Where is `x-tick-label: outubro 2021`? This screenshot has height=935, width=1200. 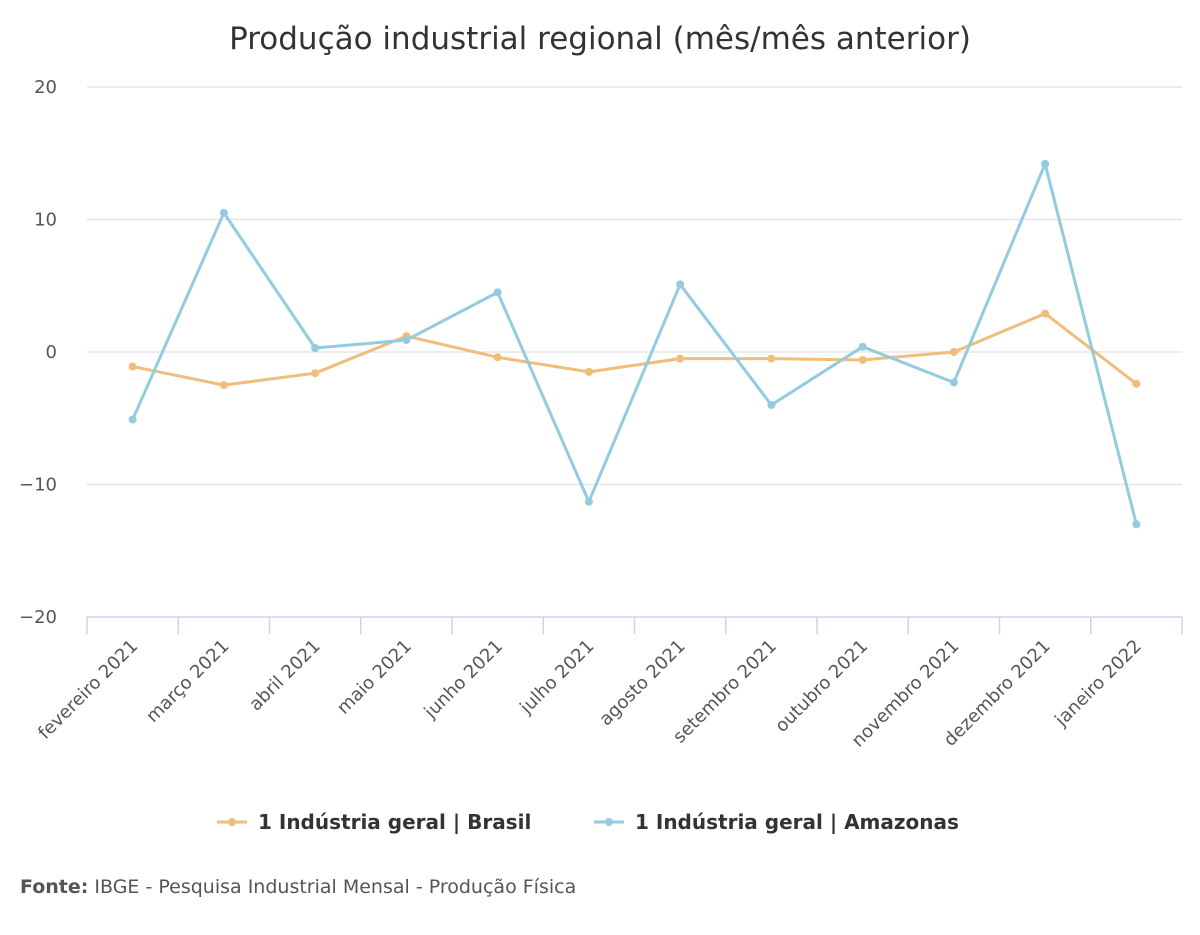
x-tick-label: outubro 2021 is located at coordinates (821, 686).